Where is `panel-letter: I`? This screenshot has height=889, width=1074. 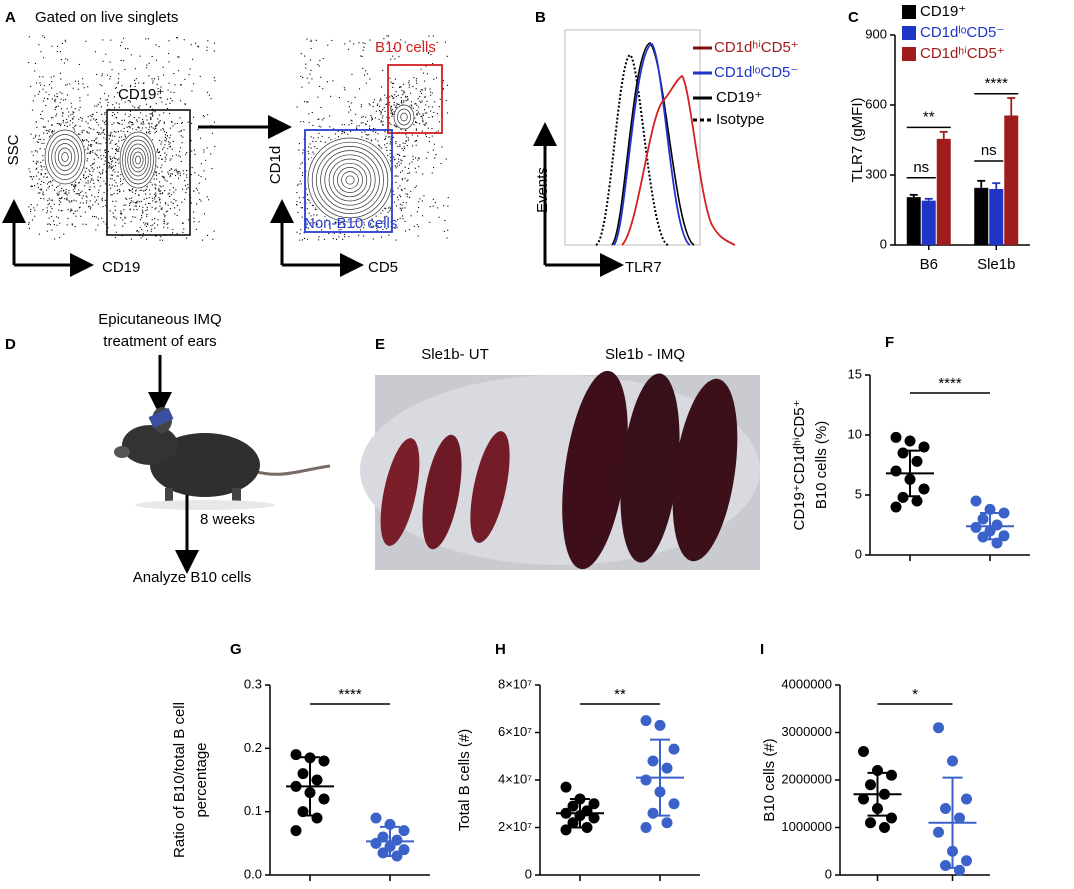
panel-letter: I is located at coordinates (762, 649).